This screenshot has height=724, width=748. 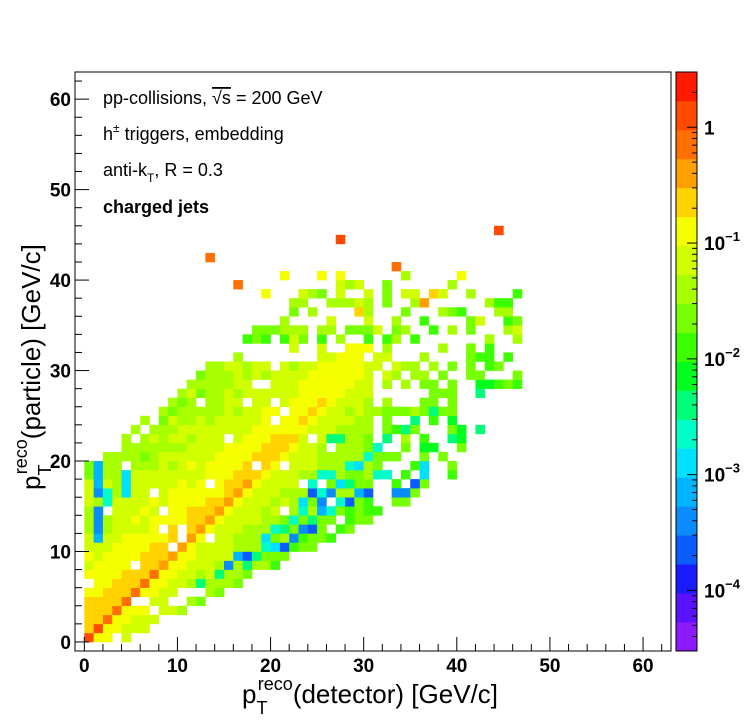 What do you see at coordinates (709, 128) in the screenshot?
I see `colorbar-label: 1` at bounding box center [709, 128].